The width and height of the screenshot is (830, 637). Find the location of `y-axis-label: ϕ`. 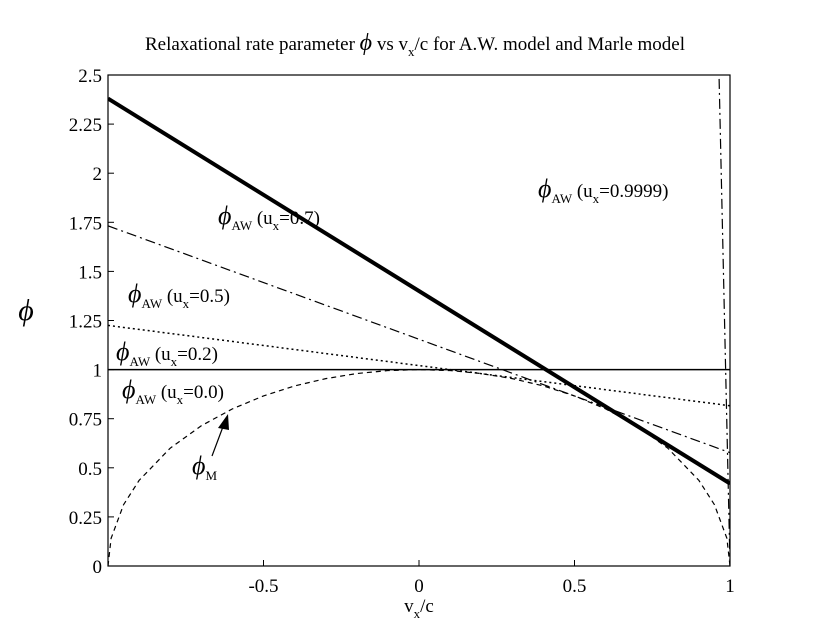

y-axis-label: ϕ is located at coordinates (26, 310).